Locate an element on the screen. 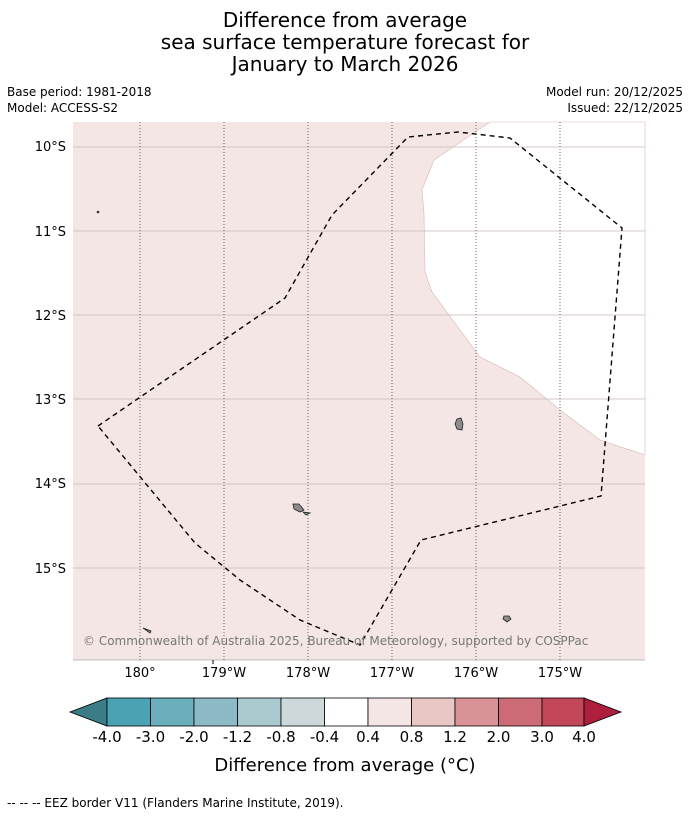  lat-label-12s: 12°S is located at coordinates (50, 316).